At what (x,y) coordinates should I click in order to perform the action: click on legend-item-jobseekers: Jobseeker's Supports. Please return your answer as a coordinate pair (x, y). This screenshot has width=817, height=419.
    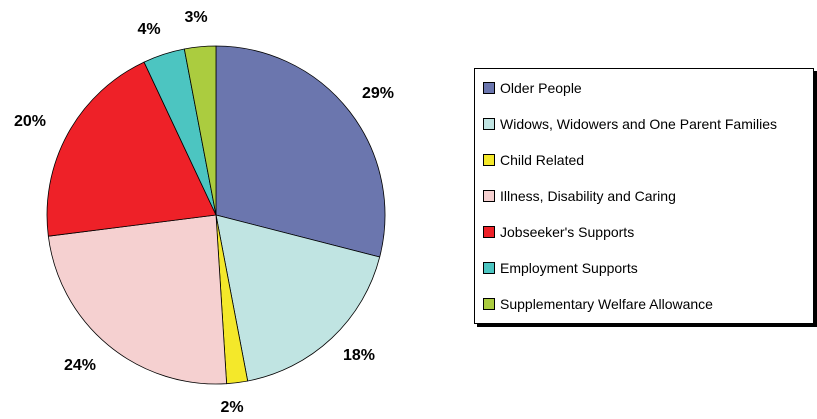
    Looking at the image, I should click on (558, 232).